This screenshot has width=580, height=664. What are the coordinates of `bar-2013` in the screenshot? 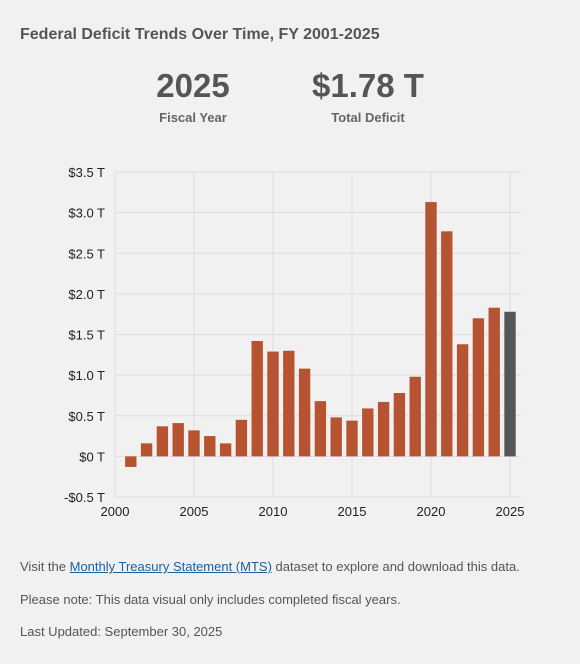 It's located at (320, 429).